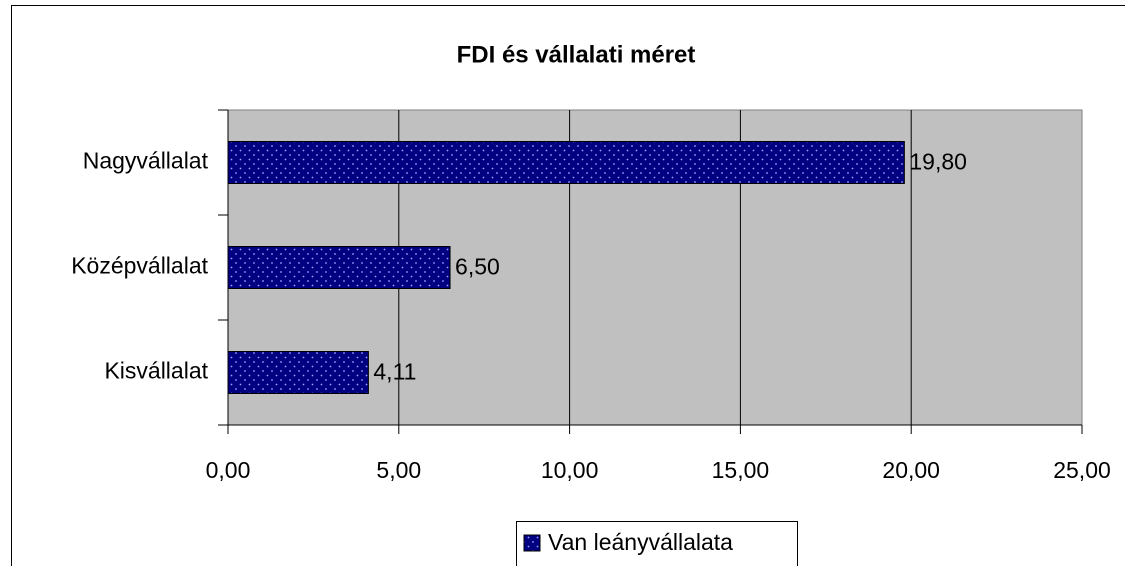 The width and height of the screenshot is (1125, 566). What do you see at coordinates (146, 161) in the screenshot?
I see `y-tick-label: Nagyvállalat` at bounding box center [146, 161].